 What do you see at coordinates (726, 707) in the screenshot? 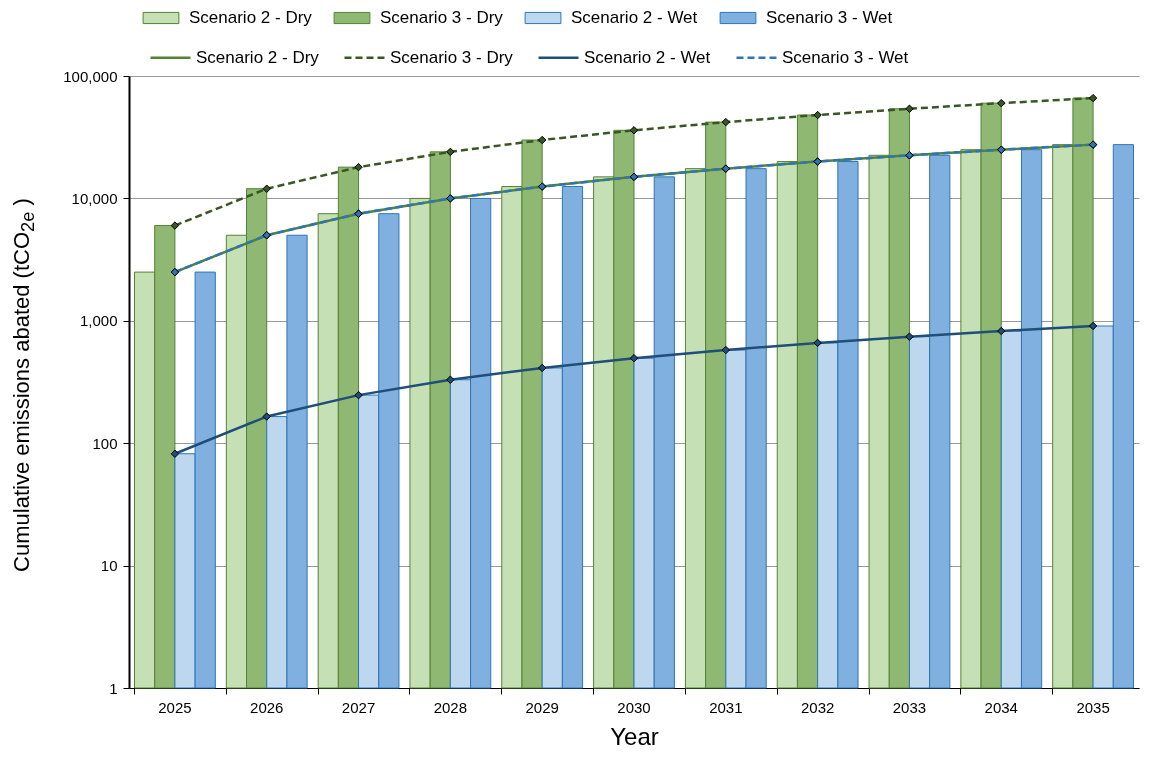
I see `x-tick-label: 2031` at bounding box center [726, 707].